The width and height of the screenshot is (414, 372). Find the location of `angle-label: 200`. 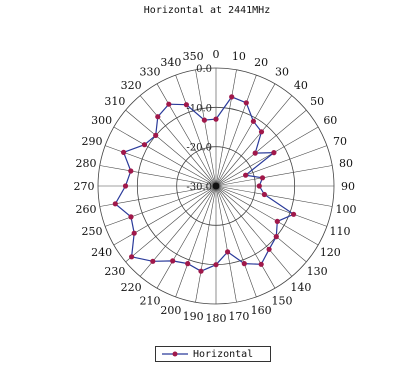

angle-label: 200 is located at coordinates (170, 310).